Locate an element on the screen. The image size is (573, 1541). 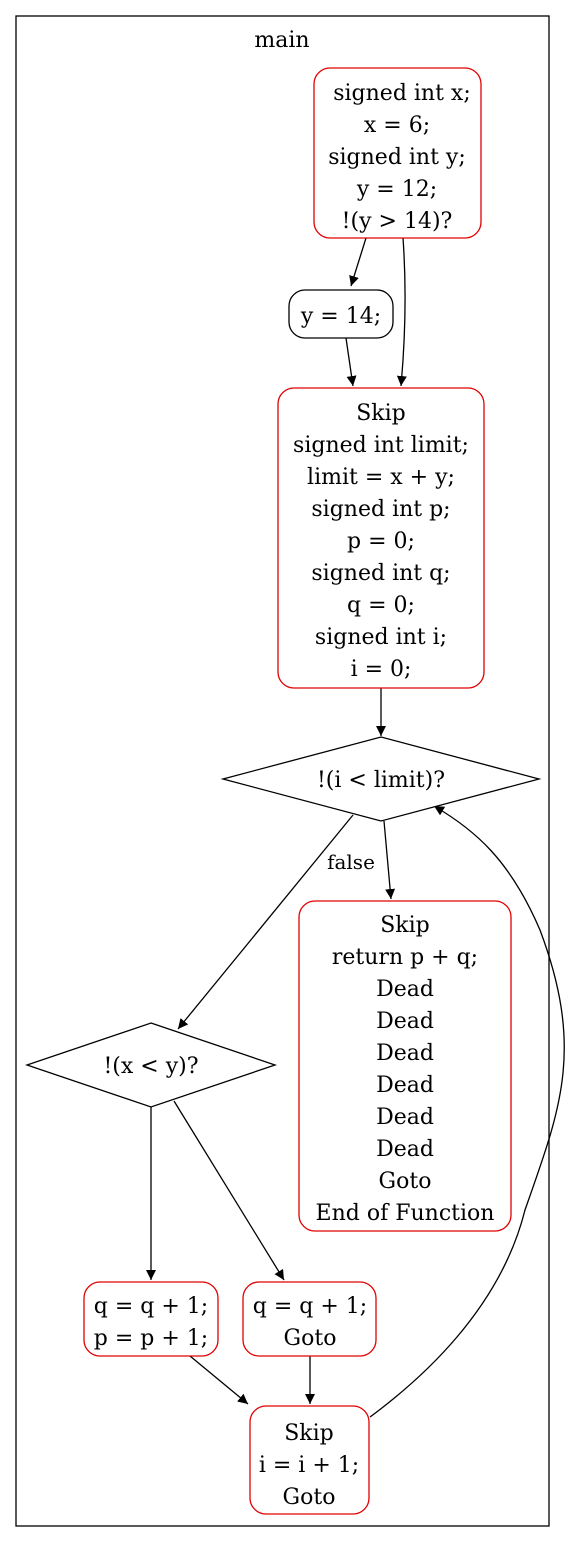
node-setup-line-8: signed int i; is located at coordinates (381, 637).